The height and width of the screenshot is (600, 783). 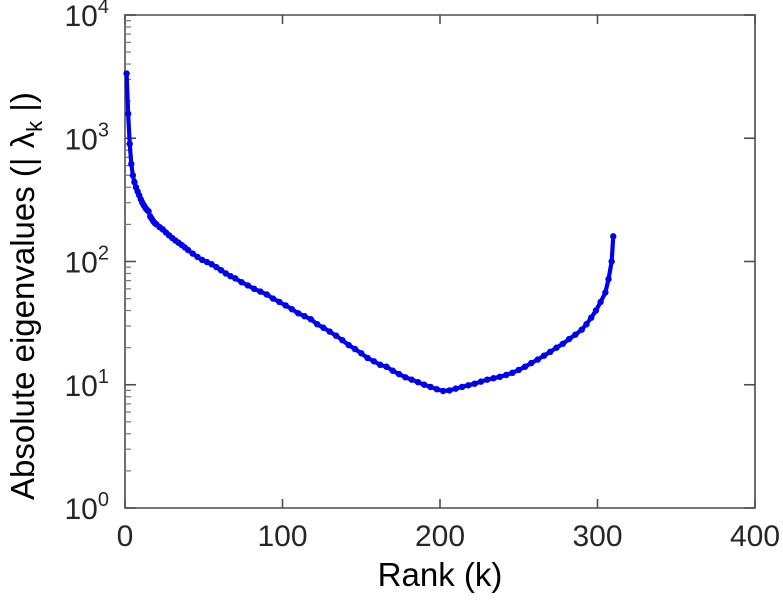 I want to click on x-axis-tick-labels: 0 100 200 300 400, so click(x=448, y=536).